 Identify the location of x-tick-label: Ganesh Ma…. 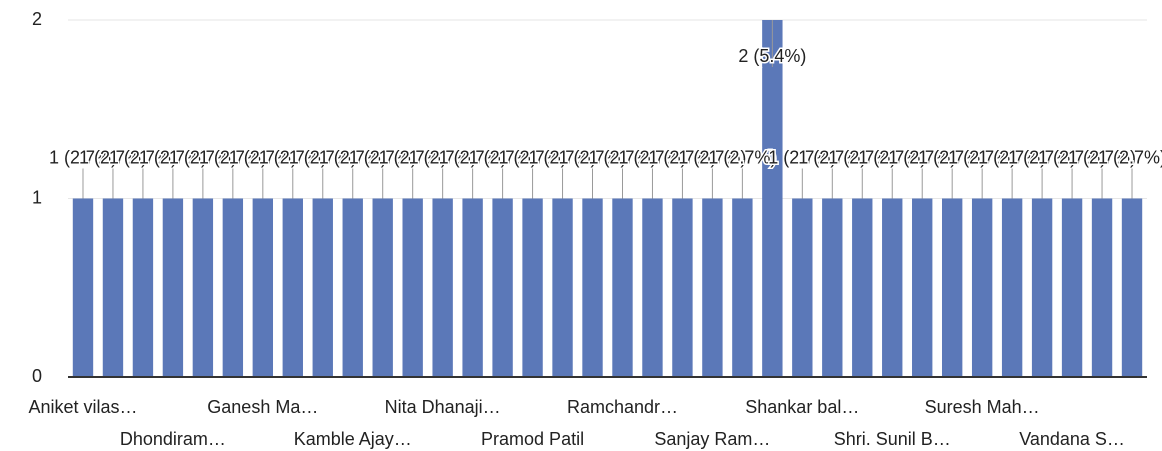
(262, 407).